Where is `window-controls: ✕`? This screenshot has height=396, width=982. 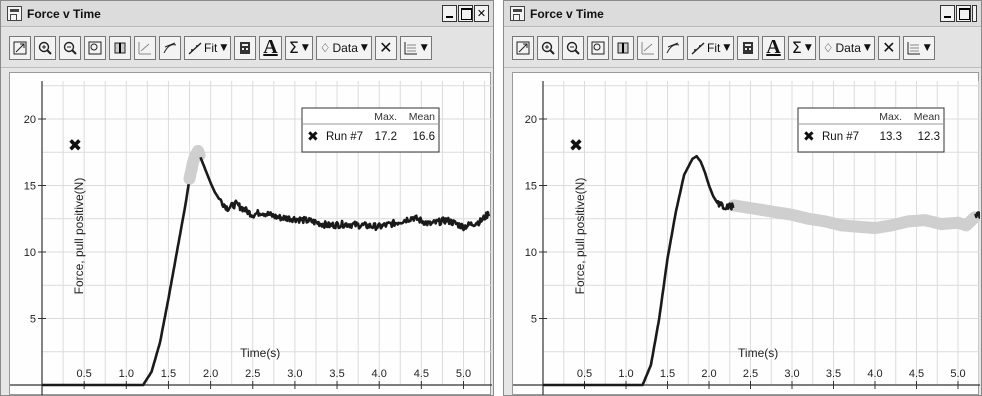 window-controls: ✕ is located at coordinates (465, 14).